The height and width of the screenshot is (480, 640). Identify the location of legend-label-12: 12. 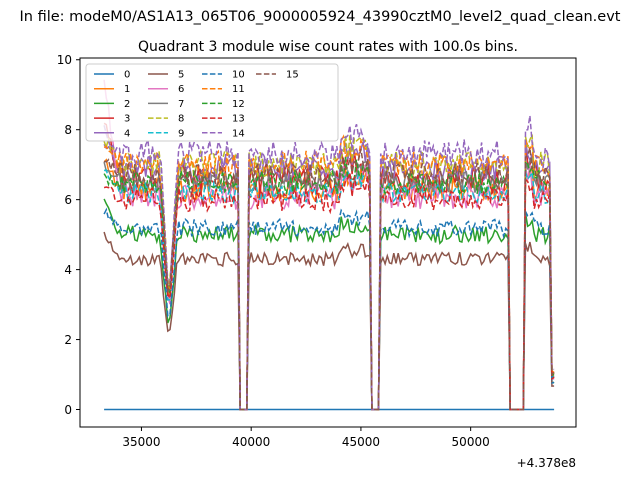
(238, 104).